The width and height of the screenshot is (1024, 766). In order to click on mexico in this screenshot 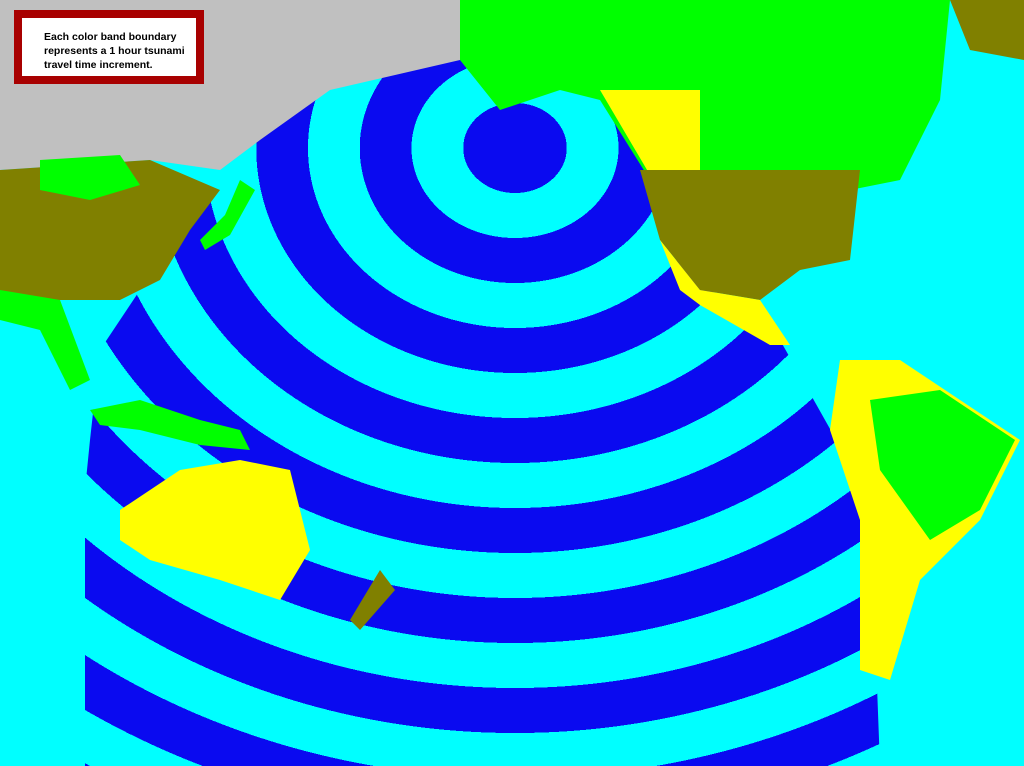, I will do `click(725, 292)`.